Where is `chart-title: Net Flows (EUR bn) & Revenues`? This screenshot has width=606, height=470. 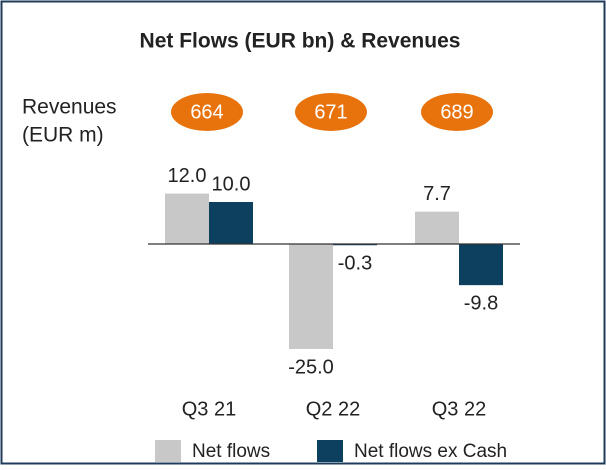
chart-title: Net Flows (EUR bn) & Revenues is located at coordinates (300, 41).